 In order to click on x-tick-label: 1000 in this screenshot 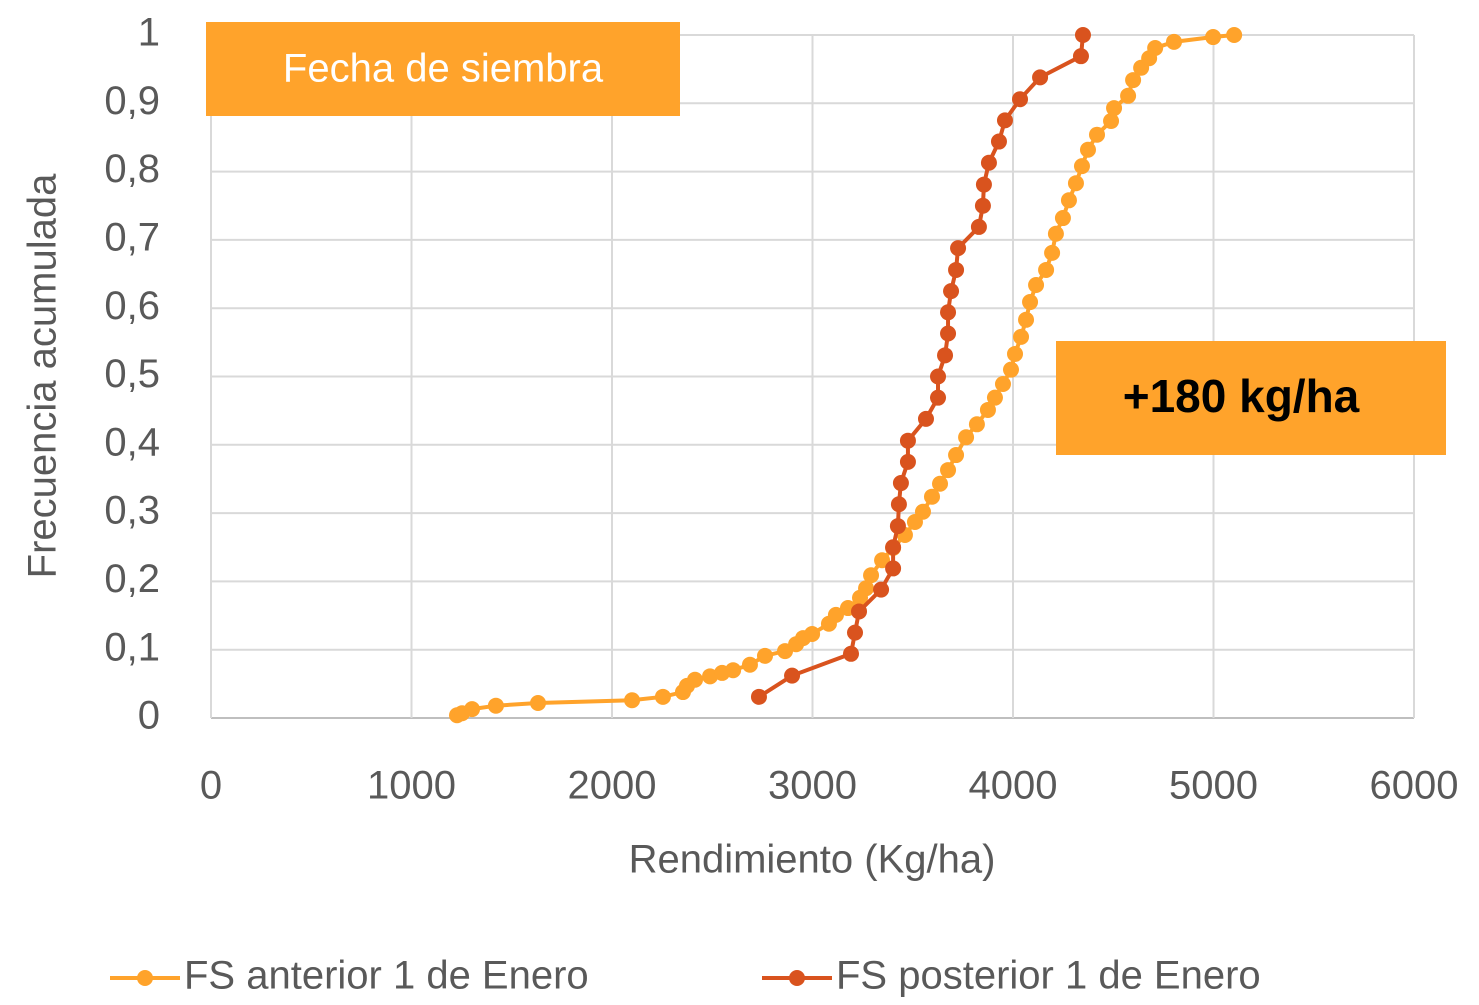, I will do `click(411, 786)`.